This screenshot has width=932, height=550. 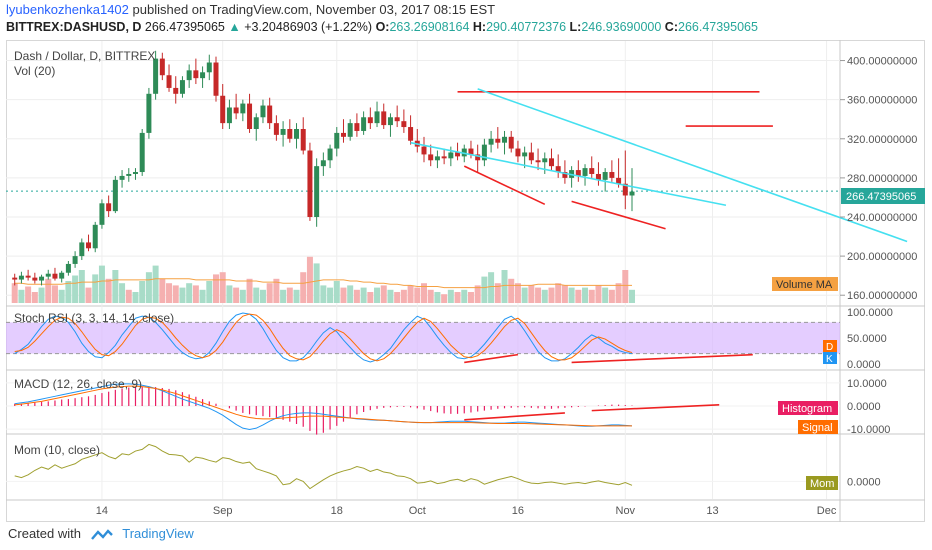 I want to click on y-tick-label: 160.00000000, so click(x=882, y=296).